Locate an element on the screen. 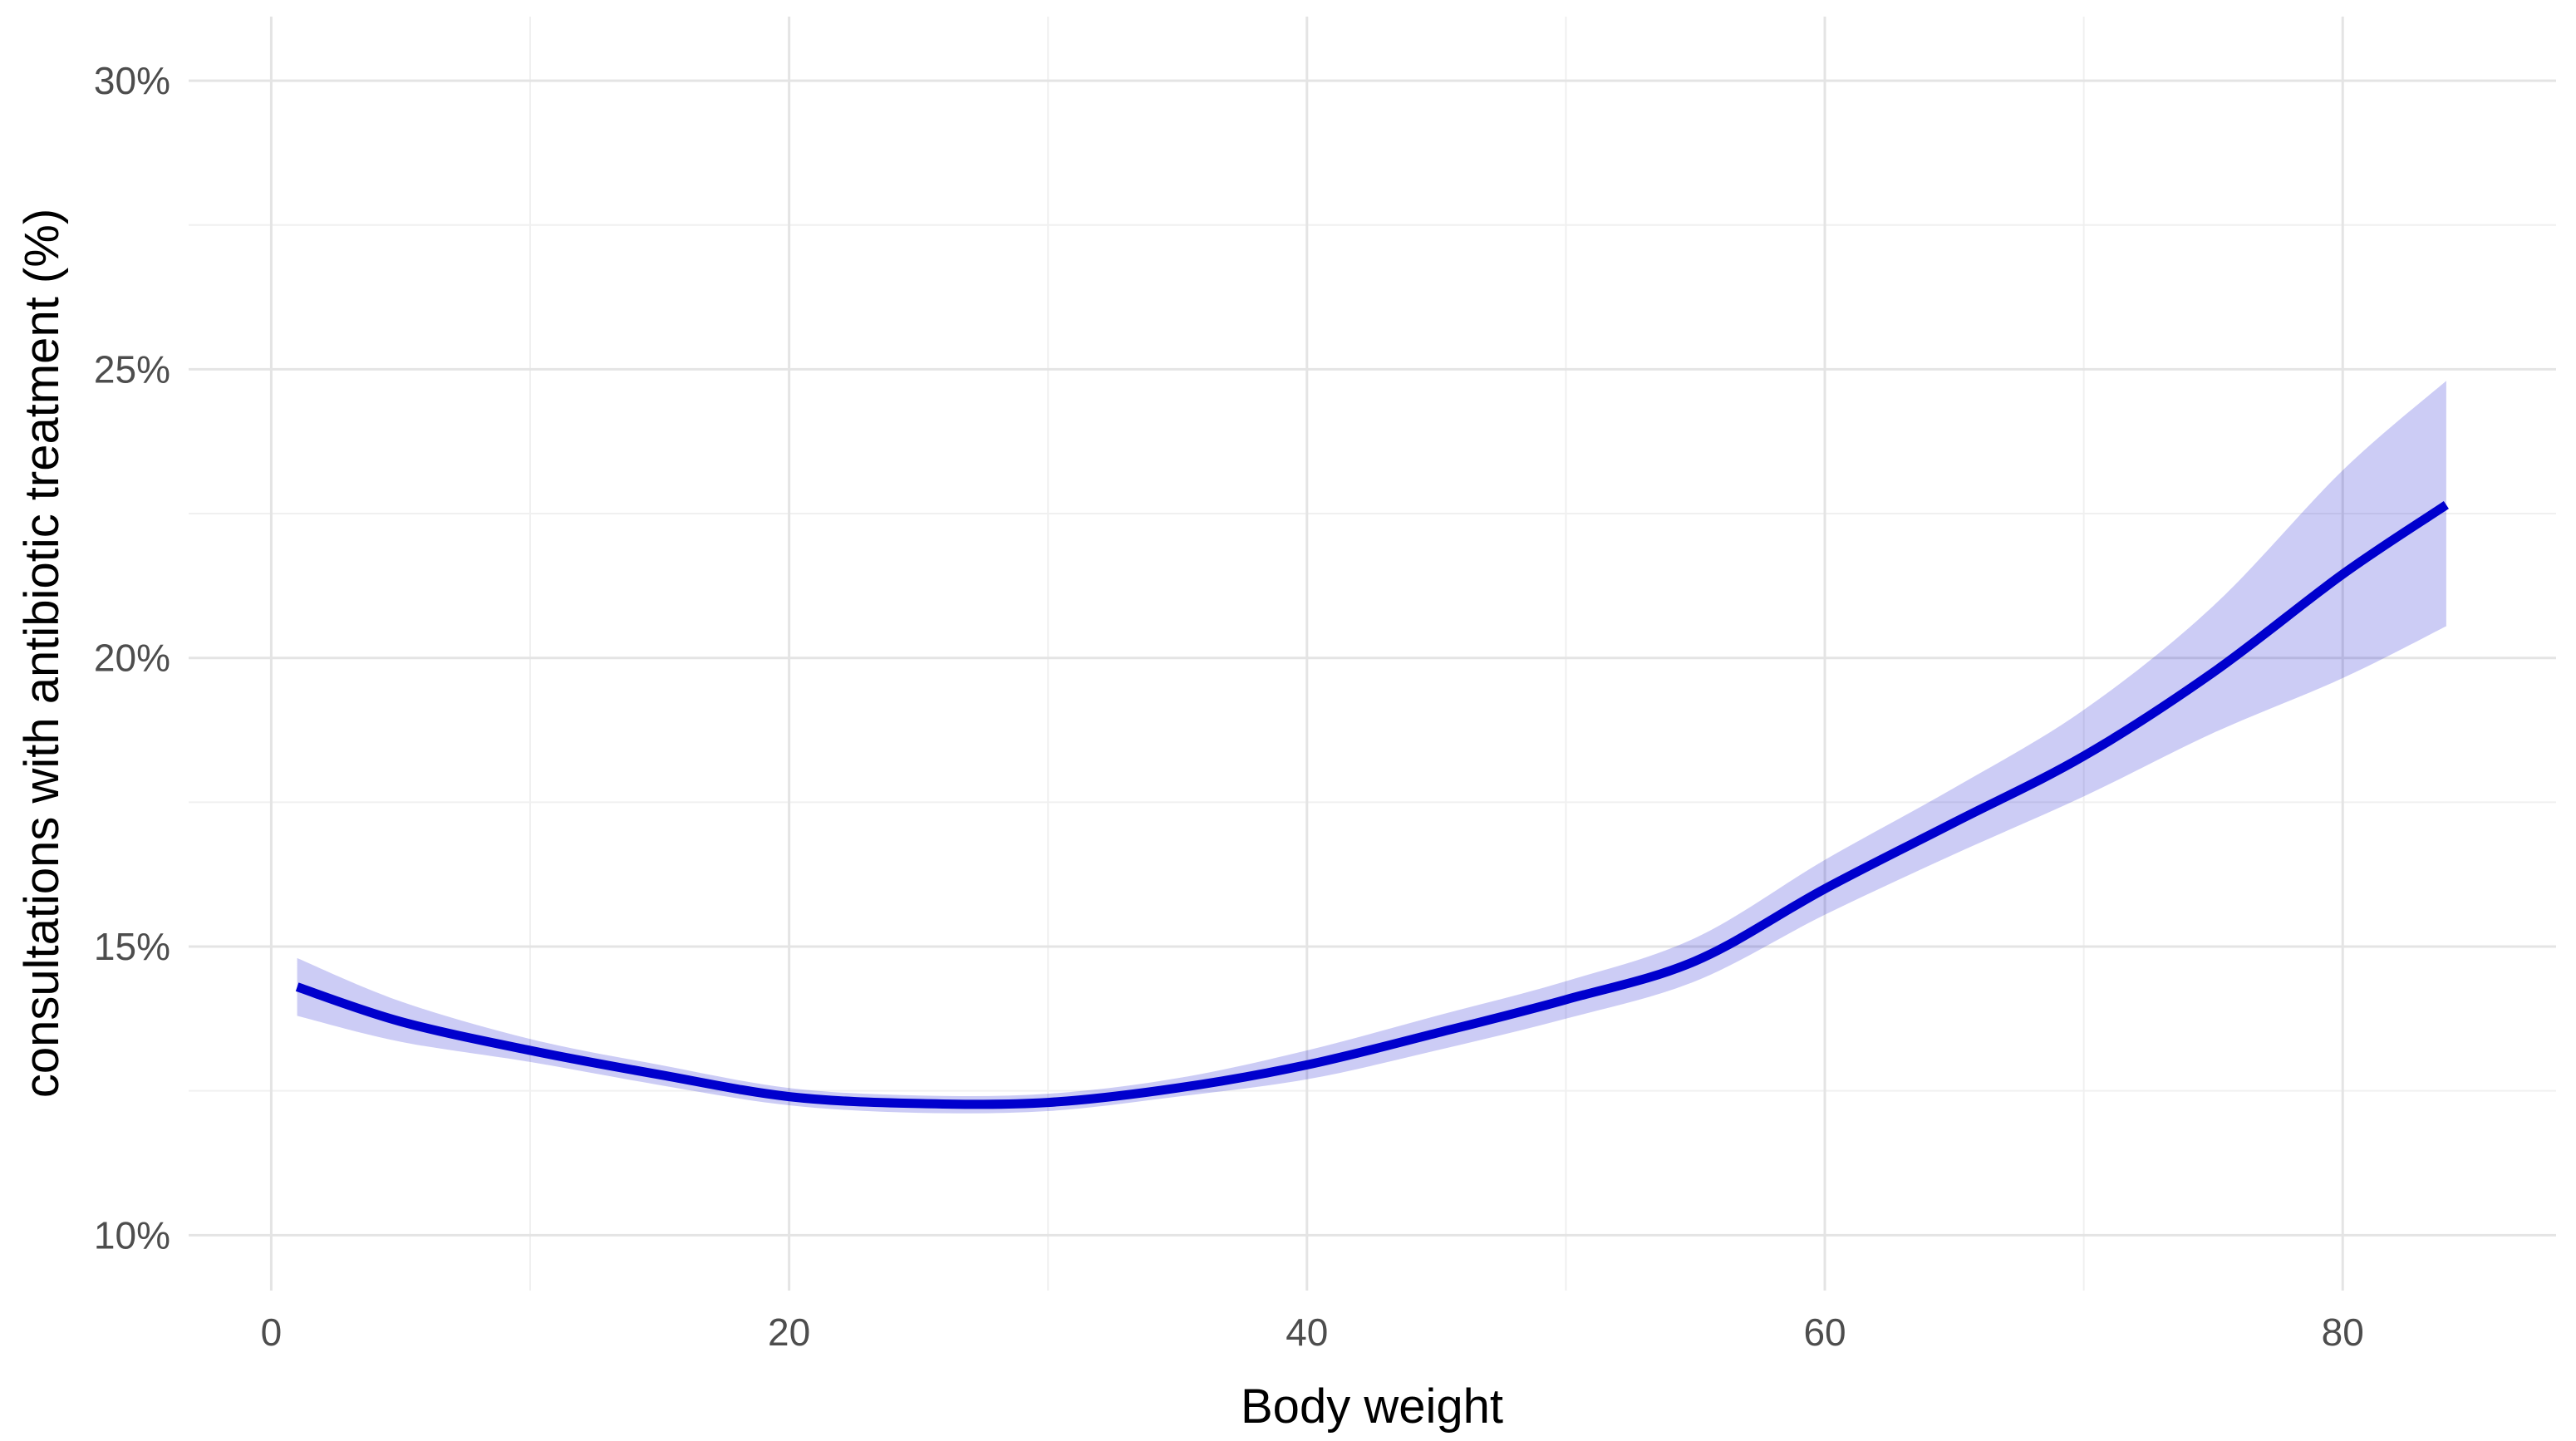 This screenshot has width=2576, height=1441. x-tick-label: 0 is located at coordinates (272, 1332).